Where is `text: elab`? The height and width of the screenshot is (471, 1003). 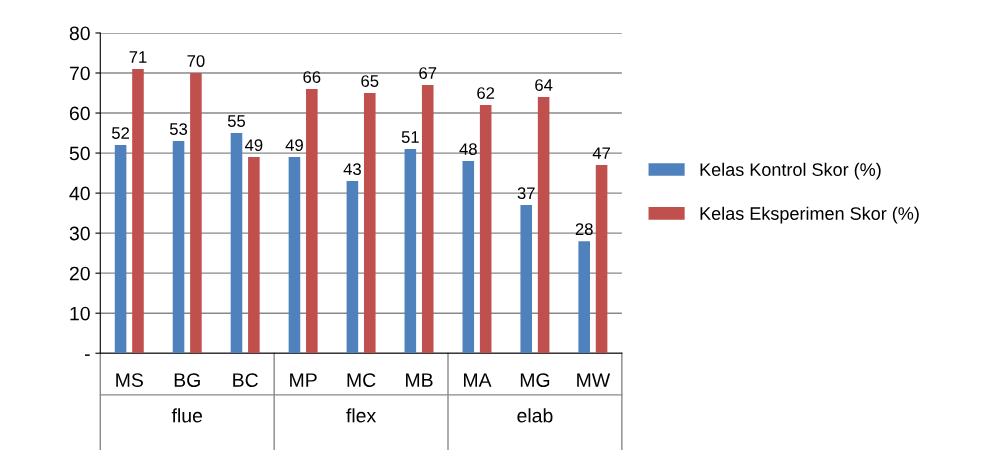 text: elab is located at coordinates (535, 415).